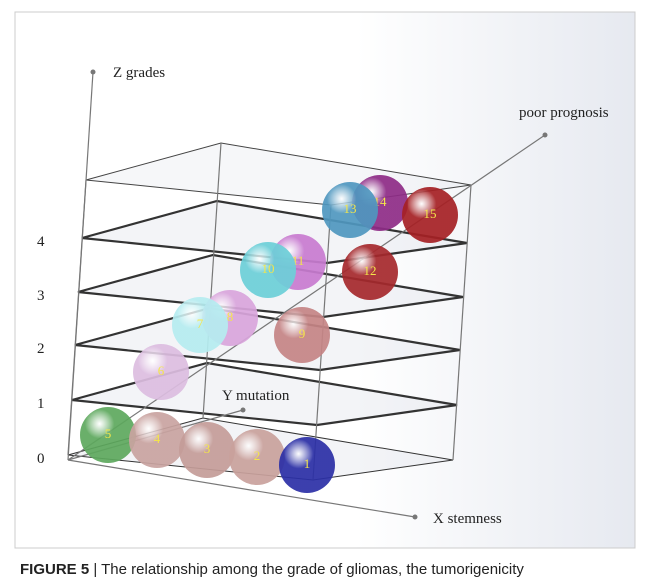 The image size is (649, 579). What do you see at coordinates (467, 519) in the screenshot?
I see `x-axis-label: X stemness` at bounding box center [467, 519].